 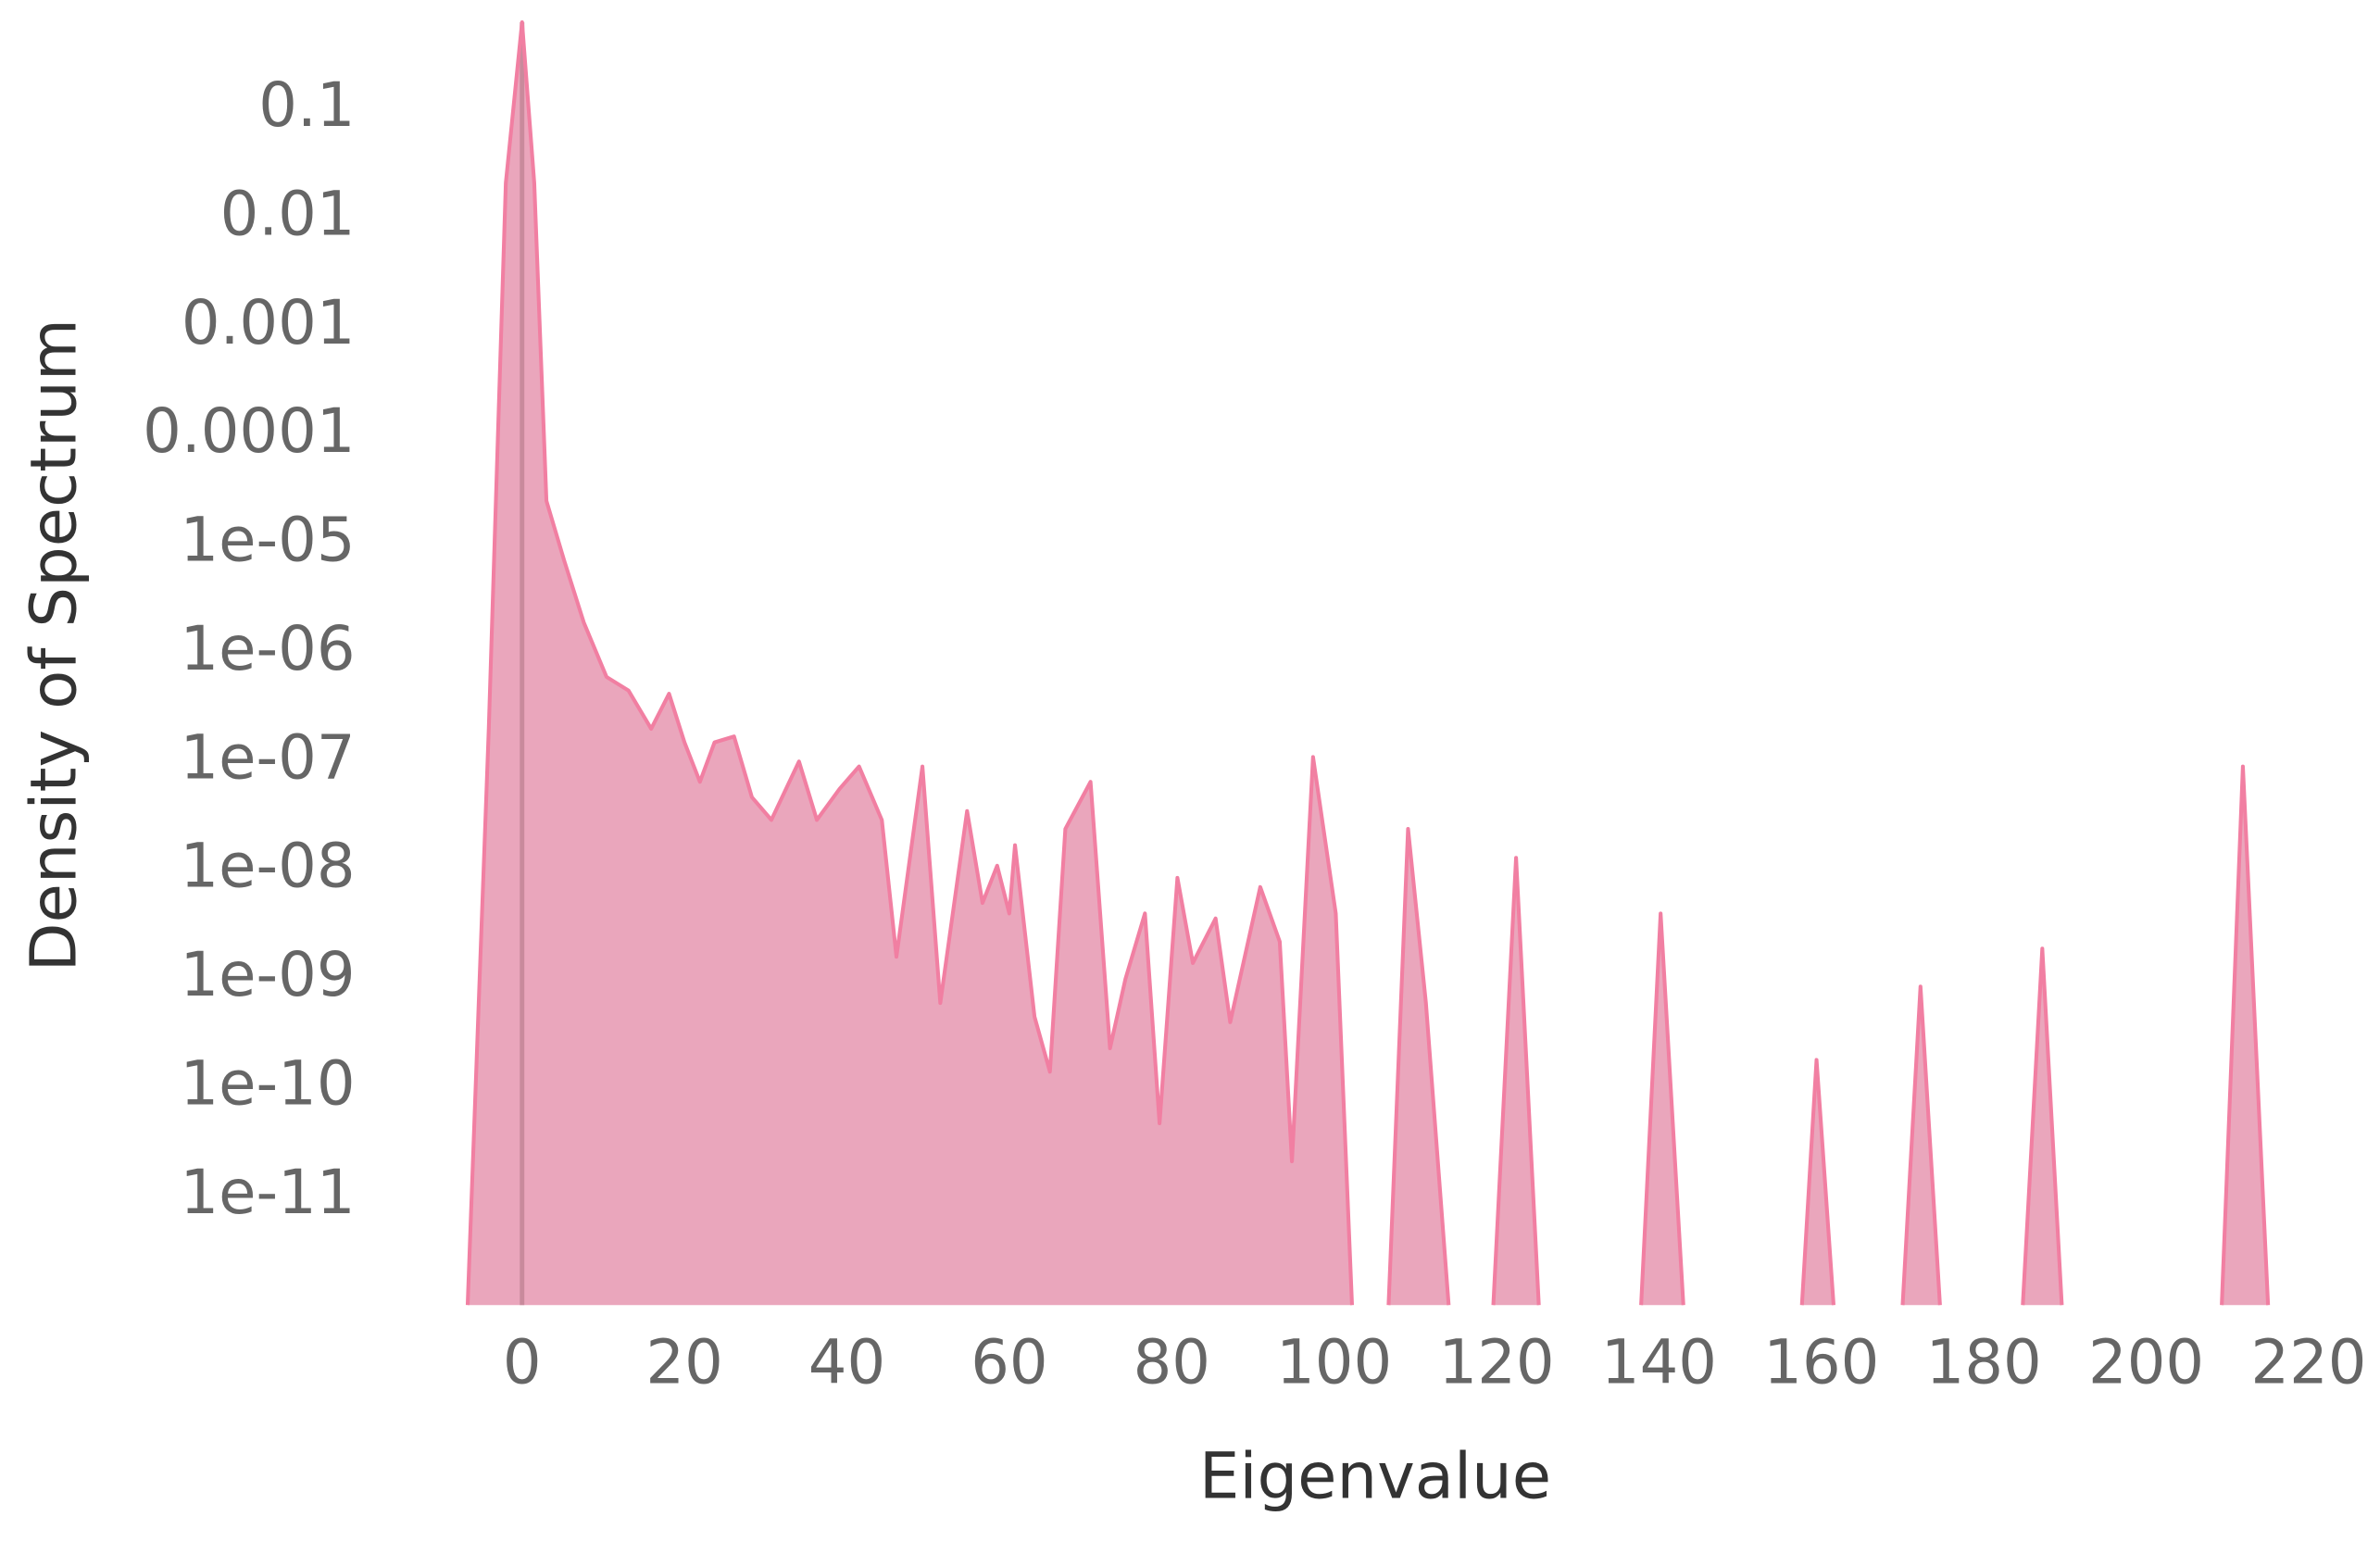 I want to click on y-tick-label: 1e-05, so click(x=267, y=541).